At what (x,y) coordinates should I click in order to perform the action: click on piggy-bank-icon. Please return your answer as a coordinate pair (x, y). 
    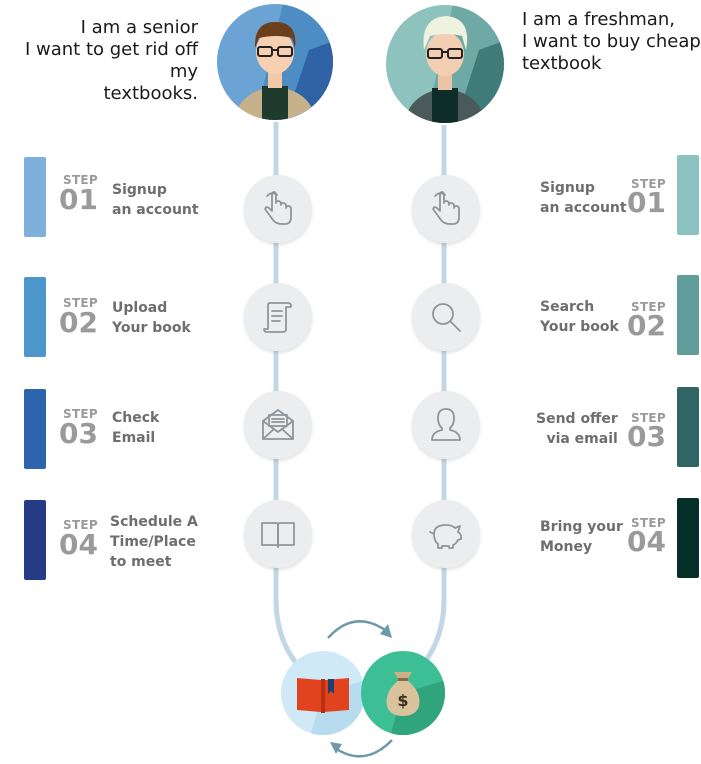
    Looking at the image, I should click on (445, 536).